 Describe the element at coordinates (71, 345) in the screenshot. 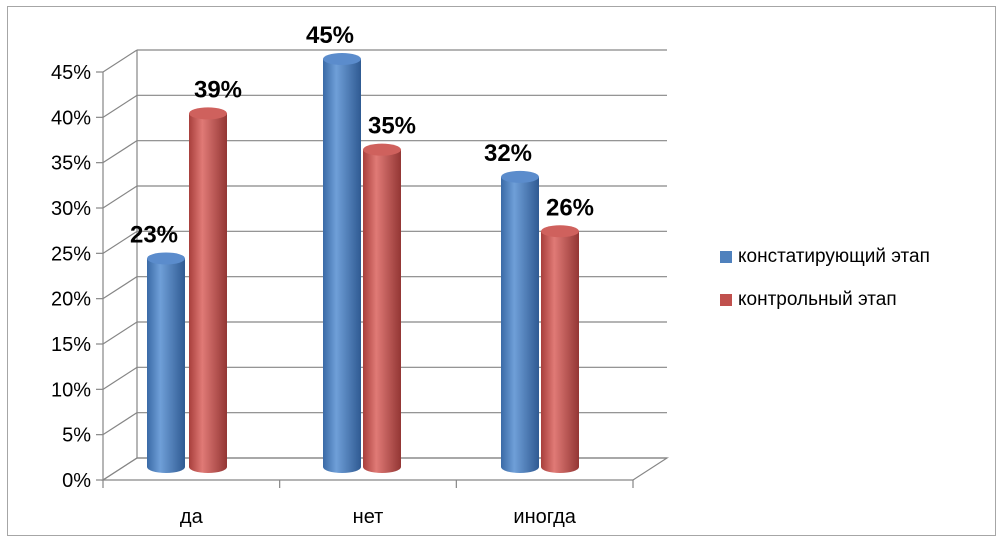

I see `y-tick-label: 15%` at that location.